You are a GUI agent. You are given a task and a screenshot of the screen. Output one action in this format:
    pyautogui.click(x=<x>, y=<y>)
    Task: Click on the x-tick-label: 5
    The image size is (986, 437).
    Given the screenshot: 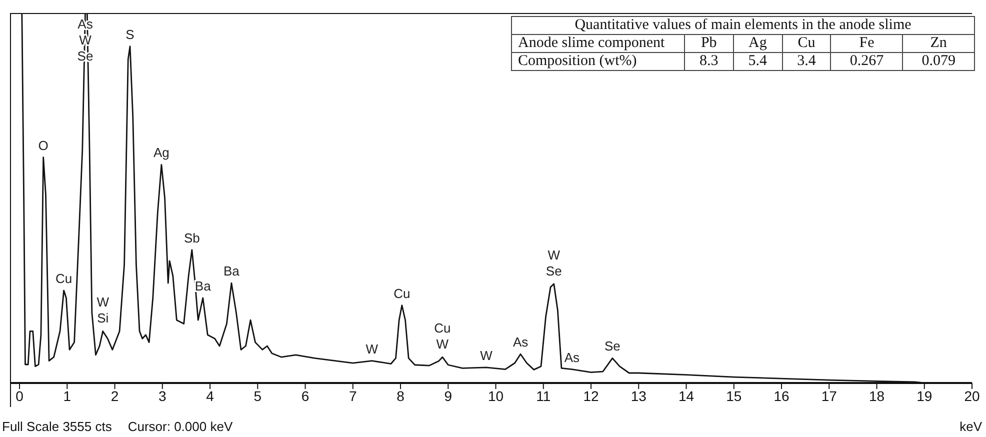 What is the action you would take?
    pyautogui.click(x=258, y=396)
    